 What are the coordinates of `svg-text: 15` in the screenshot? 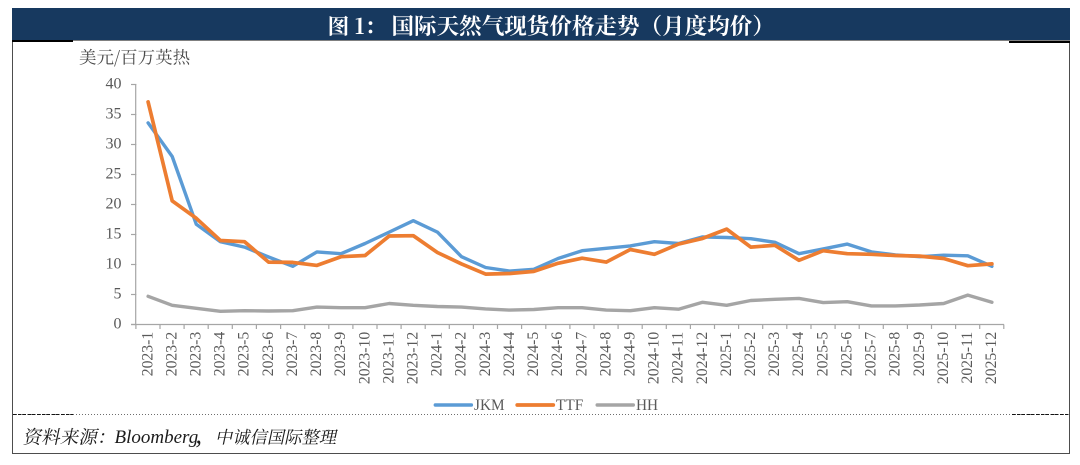 It's located at (114, 233).